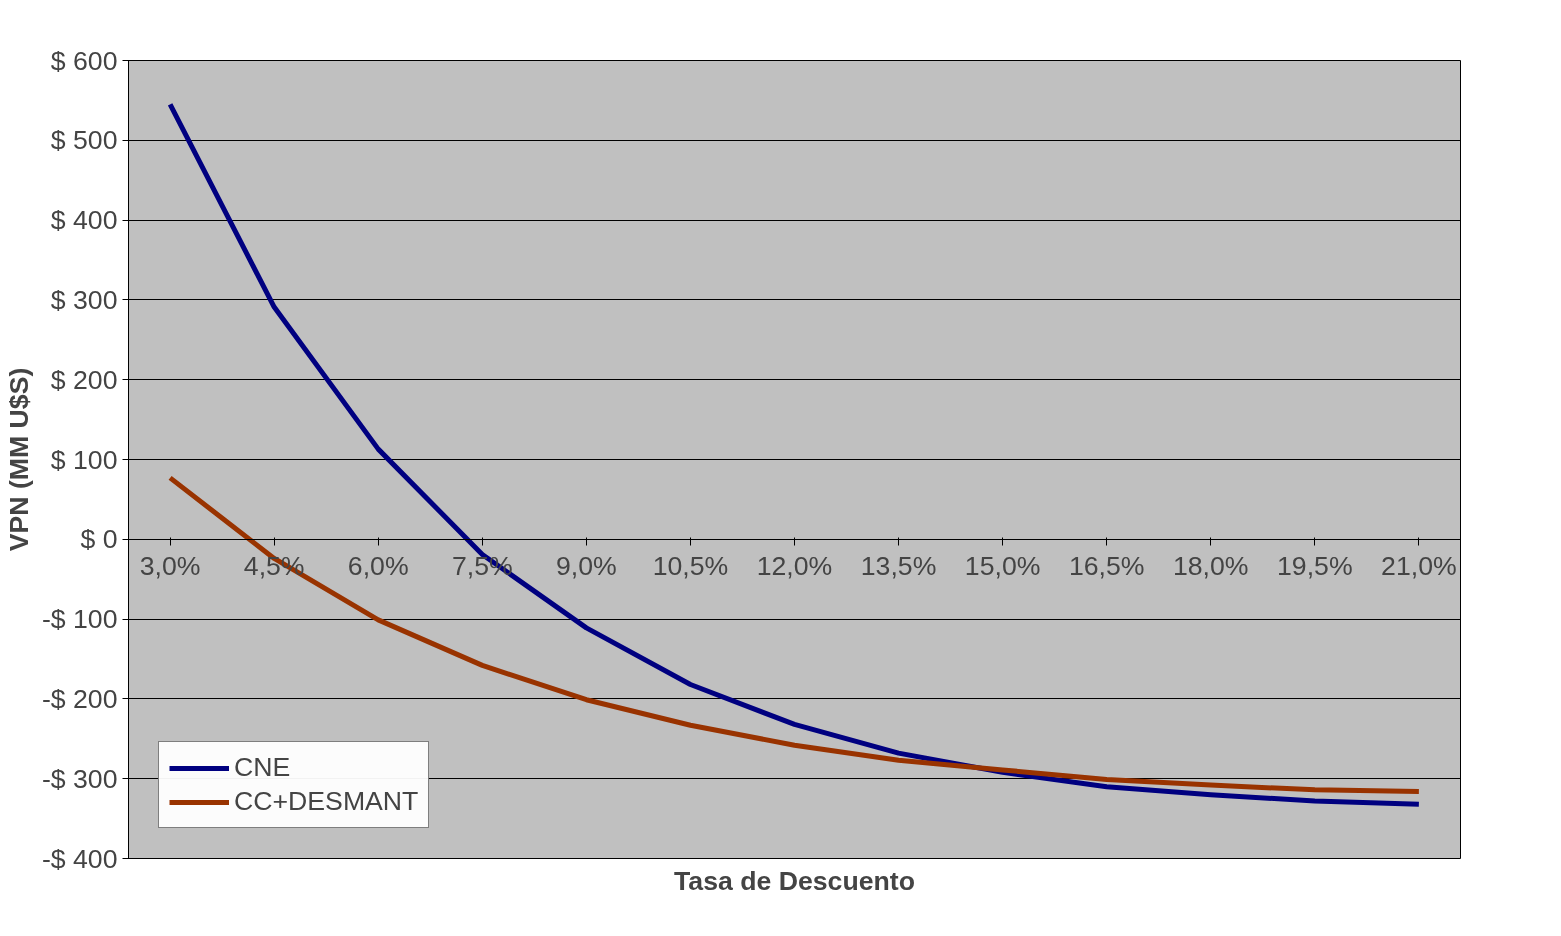 The image size is (1561, 936). Describe the element at coordinates (170, 566) in the screenshot. I see `x-tick-label: 3,0%` at that location.